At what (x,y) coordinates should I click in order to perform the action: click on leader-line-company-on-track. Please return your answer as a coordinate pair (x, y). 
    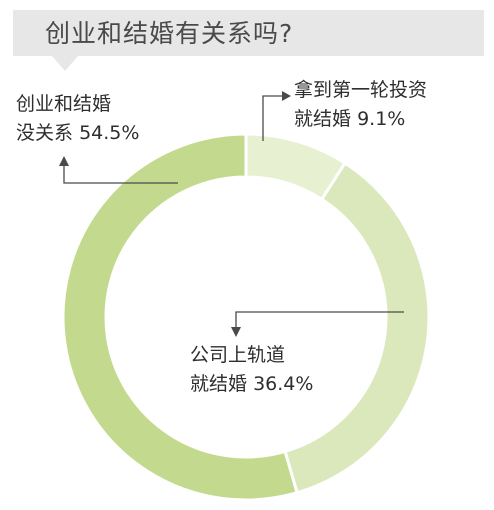
    Looking at the image, I should click on (319, 320).